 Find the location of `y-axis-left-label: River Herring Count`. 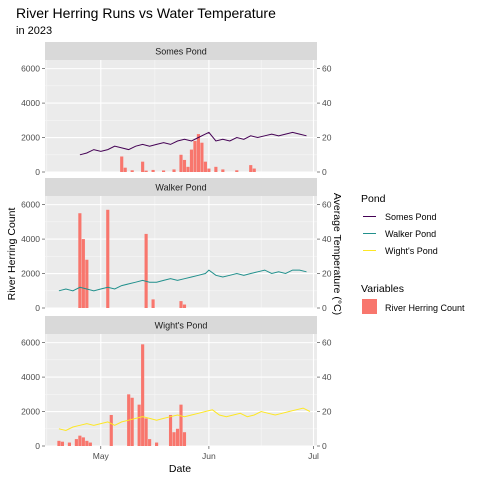

y-axis-left-label: River Herring Count is located at coordinates (12, 254).